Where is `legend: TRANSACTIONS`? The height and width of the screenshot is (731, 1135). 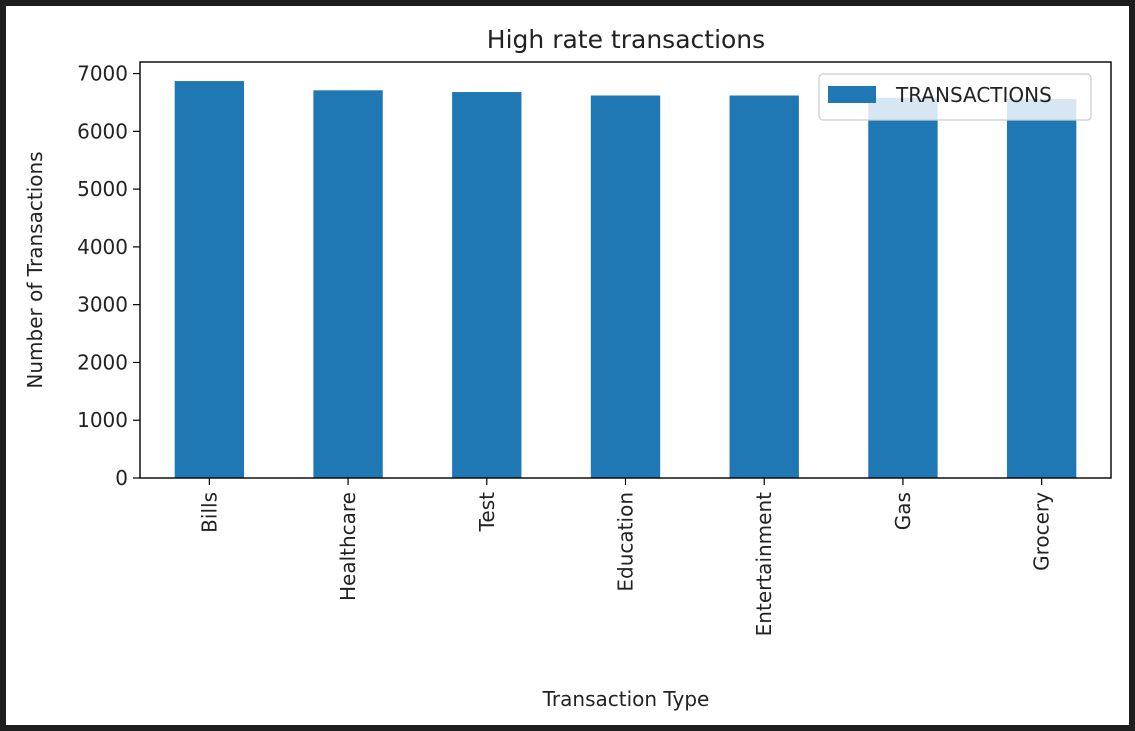
legend: TRANSACTIONS is located at coordinates (955, 97).